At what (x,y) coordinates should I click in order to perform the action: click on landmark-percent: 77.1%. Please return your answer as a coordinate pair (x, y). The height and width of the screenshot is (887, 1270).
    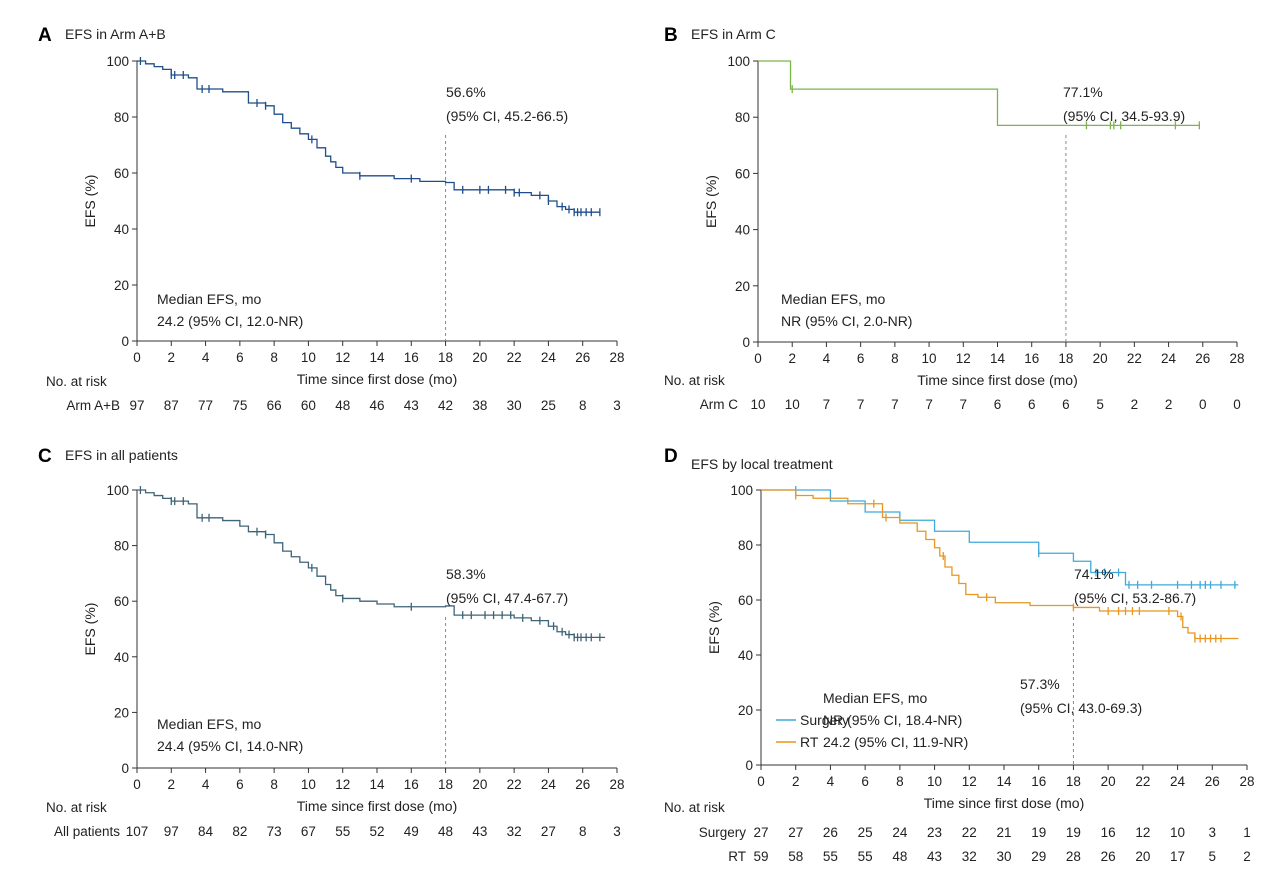
    Looking at the image, I should click on (1083, 92).